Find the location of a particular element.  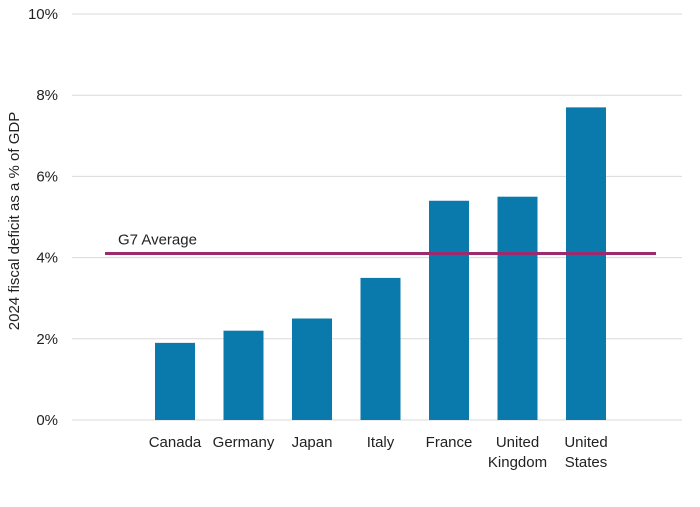

x-tick-label: Japan is located at coordinates (312, 442).